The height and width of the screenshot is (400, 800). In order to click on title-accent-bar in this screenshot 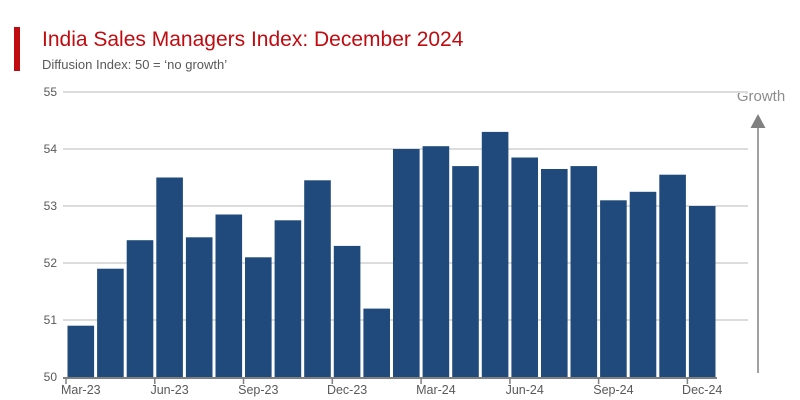, I will do `click(17, 49)`.